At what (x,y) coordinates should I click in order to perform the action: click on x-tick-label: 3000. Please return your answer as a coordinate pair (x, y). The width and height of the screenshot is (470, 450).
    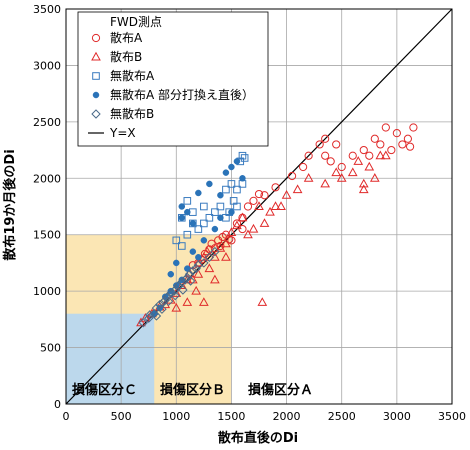
    Looking at the image, I should click on (397, 416).